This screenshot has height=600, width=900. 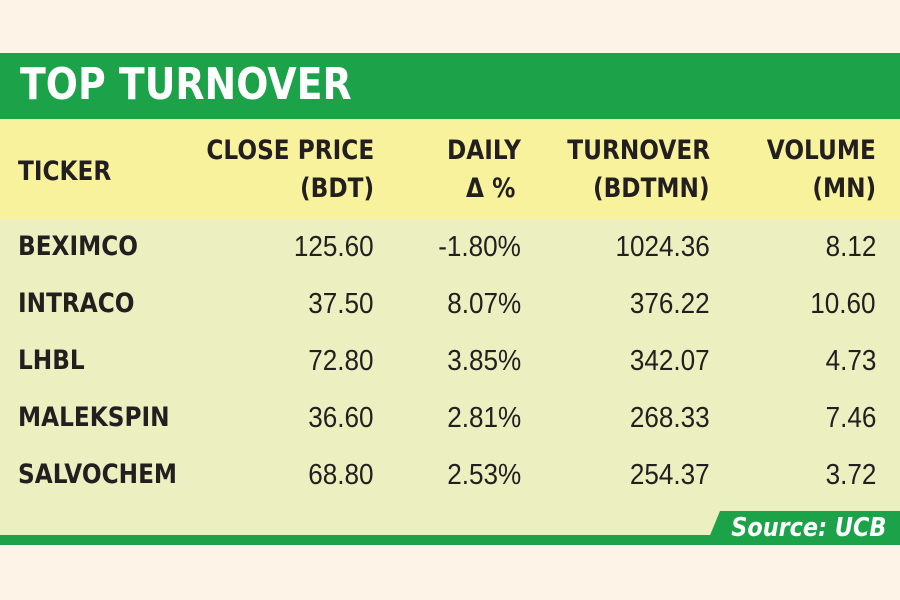 I want to click on cell-volume: 3.72, so click(x=850, y=475).